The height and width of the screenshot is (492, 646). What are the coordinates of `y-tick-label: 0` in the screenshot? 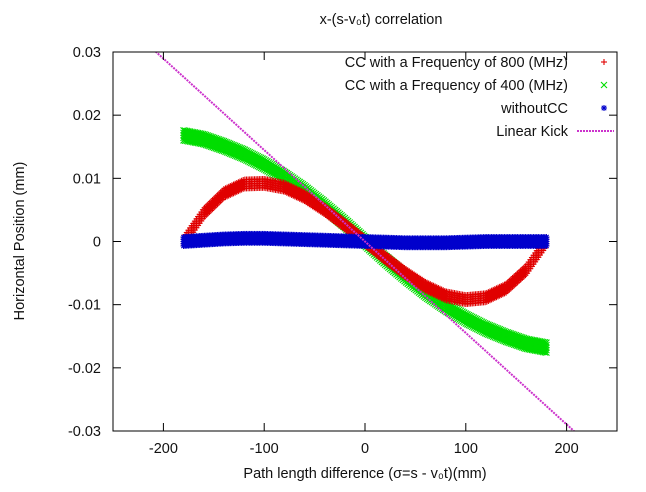 It's located at (97, 243).